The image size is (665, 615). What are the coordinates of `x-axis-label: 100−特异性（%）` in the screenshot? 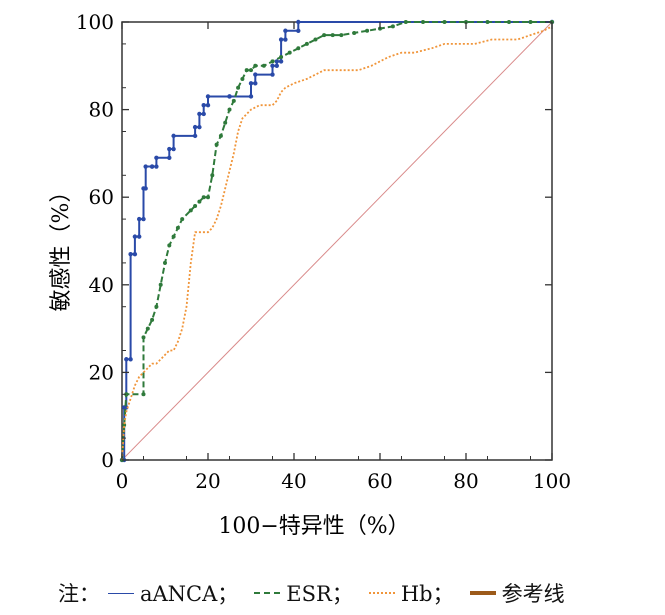 It's located at (313, 526).